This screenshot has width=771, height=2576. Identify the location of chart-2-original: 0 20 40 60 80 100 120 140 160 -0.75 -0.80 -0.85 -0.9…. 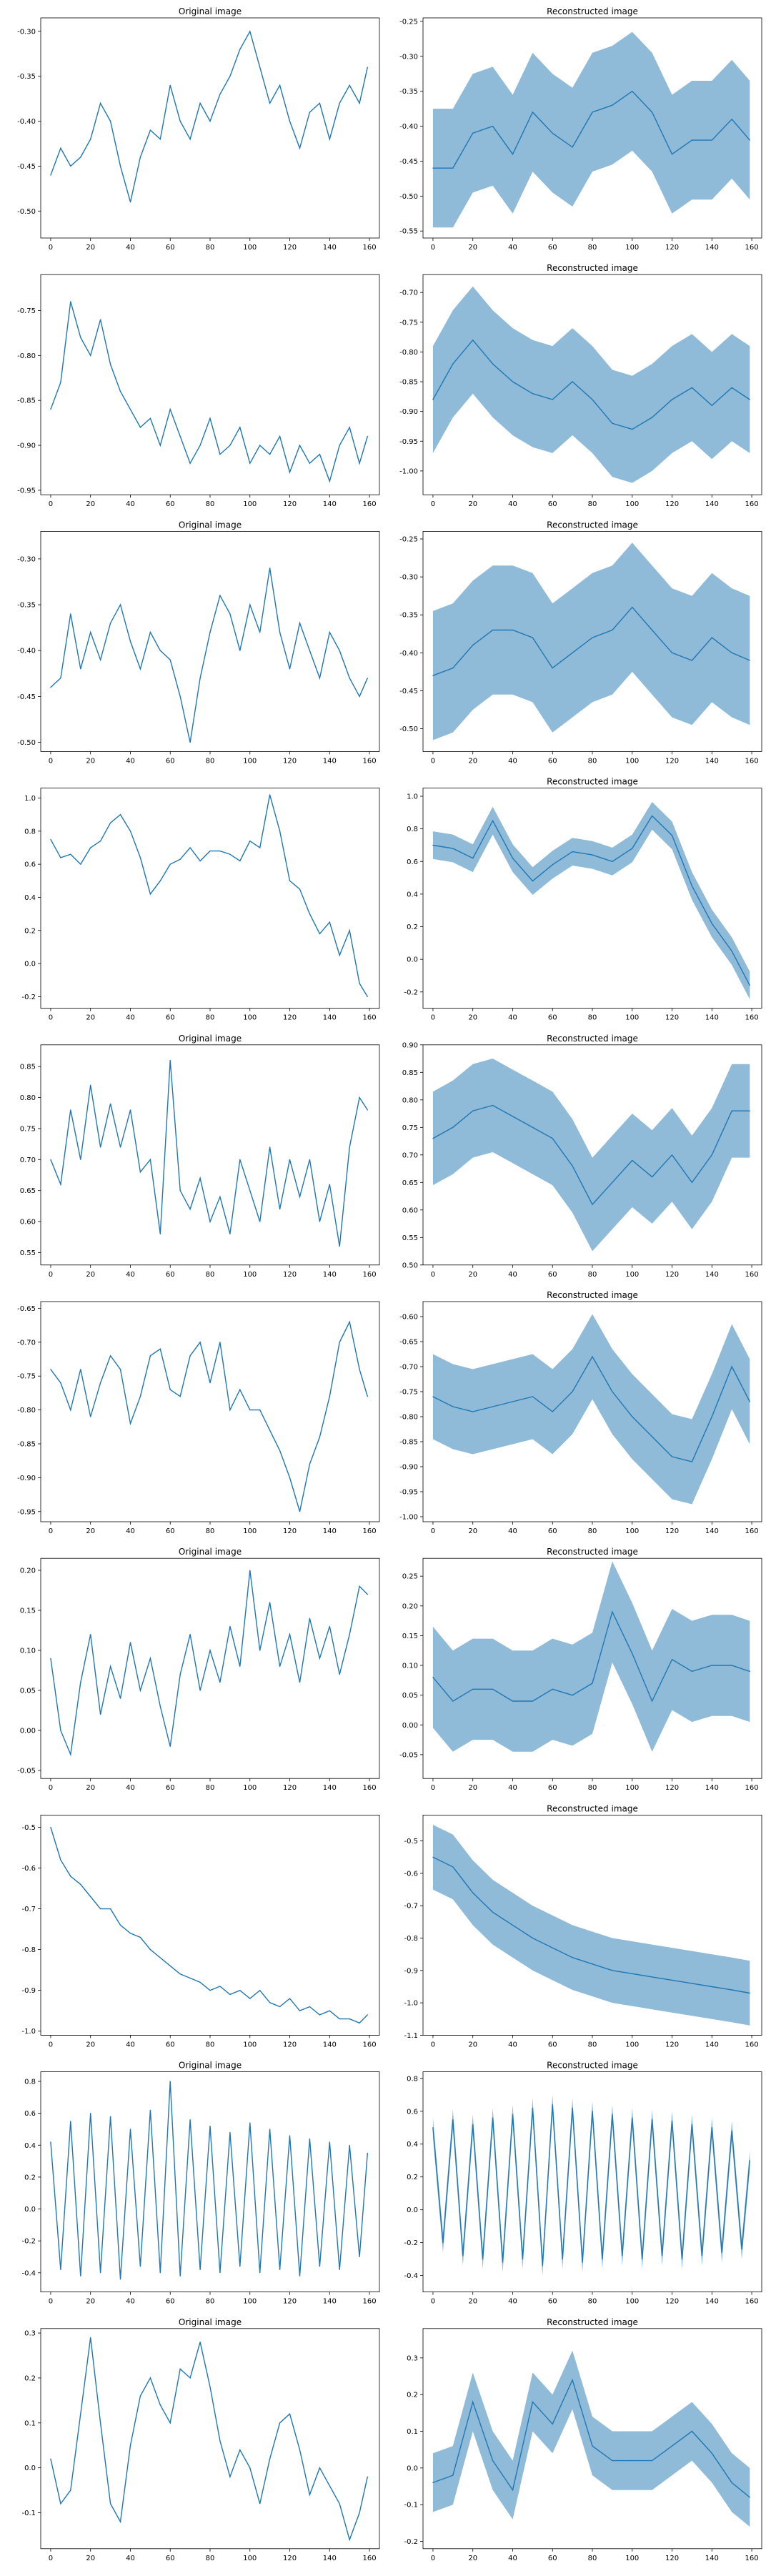
(198, 391).